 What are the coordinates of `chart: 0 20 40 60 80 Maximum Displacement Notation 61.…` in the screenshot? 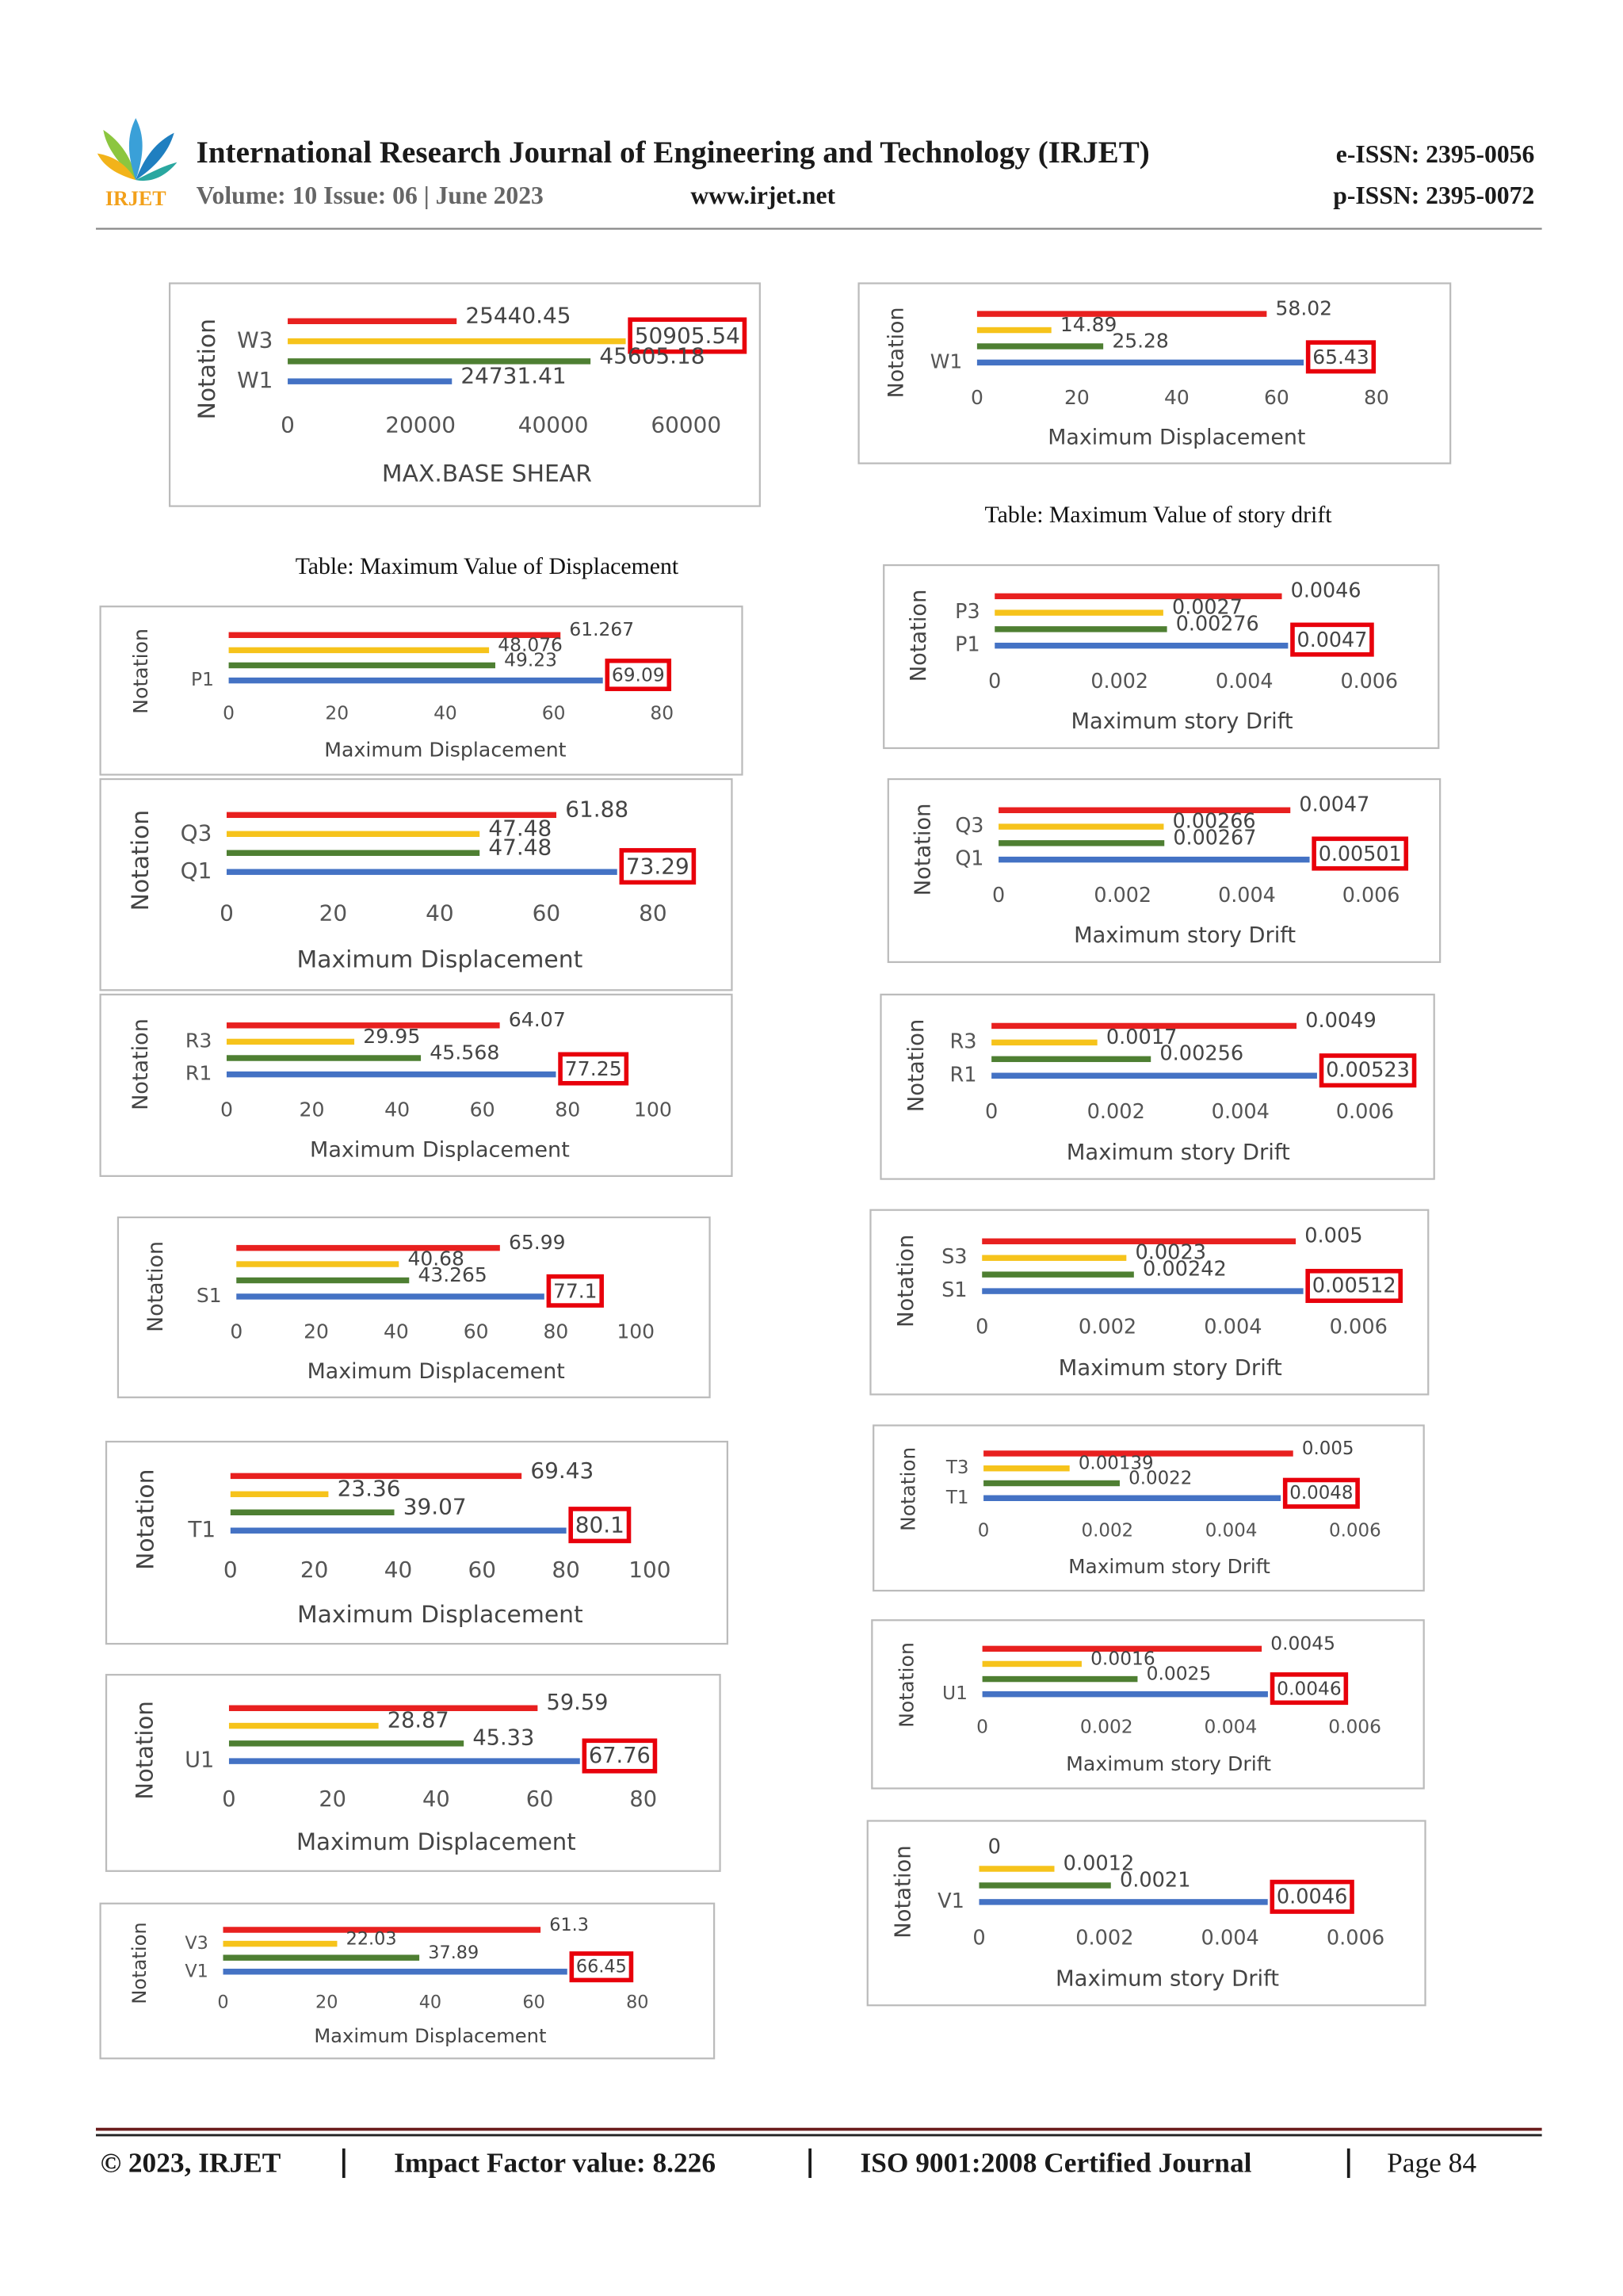 It's located at (416, 884).